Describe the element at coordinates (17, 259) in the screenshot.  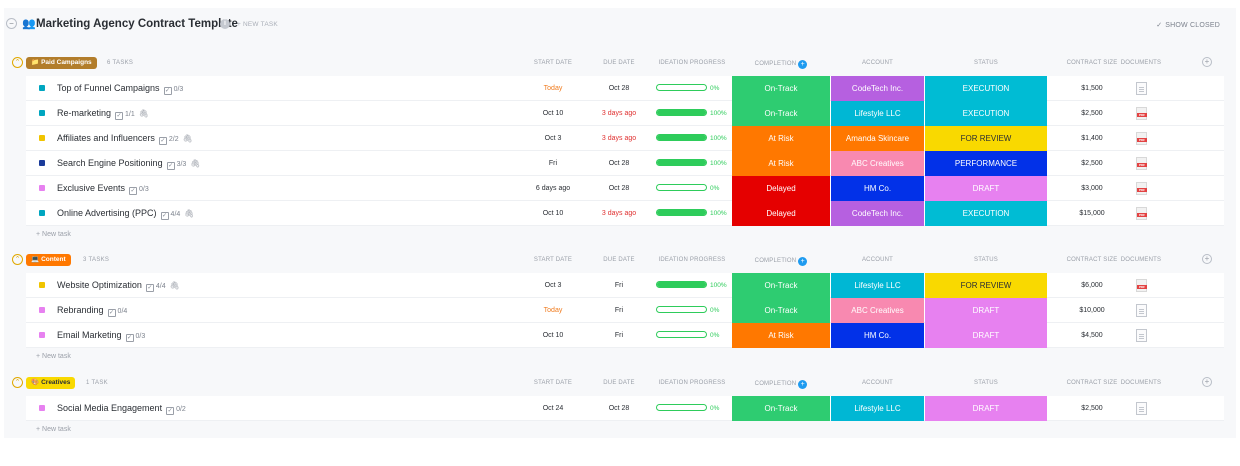
I see `group-collapse-icon: ⌃` at that location.